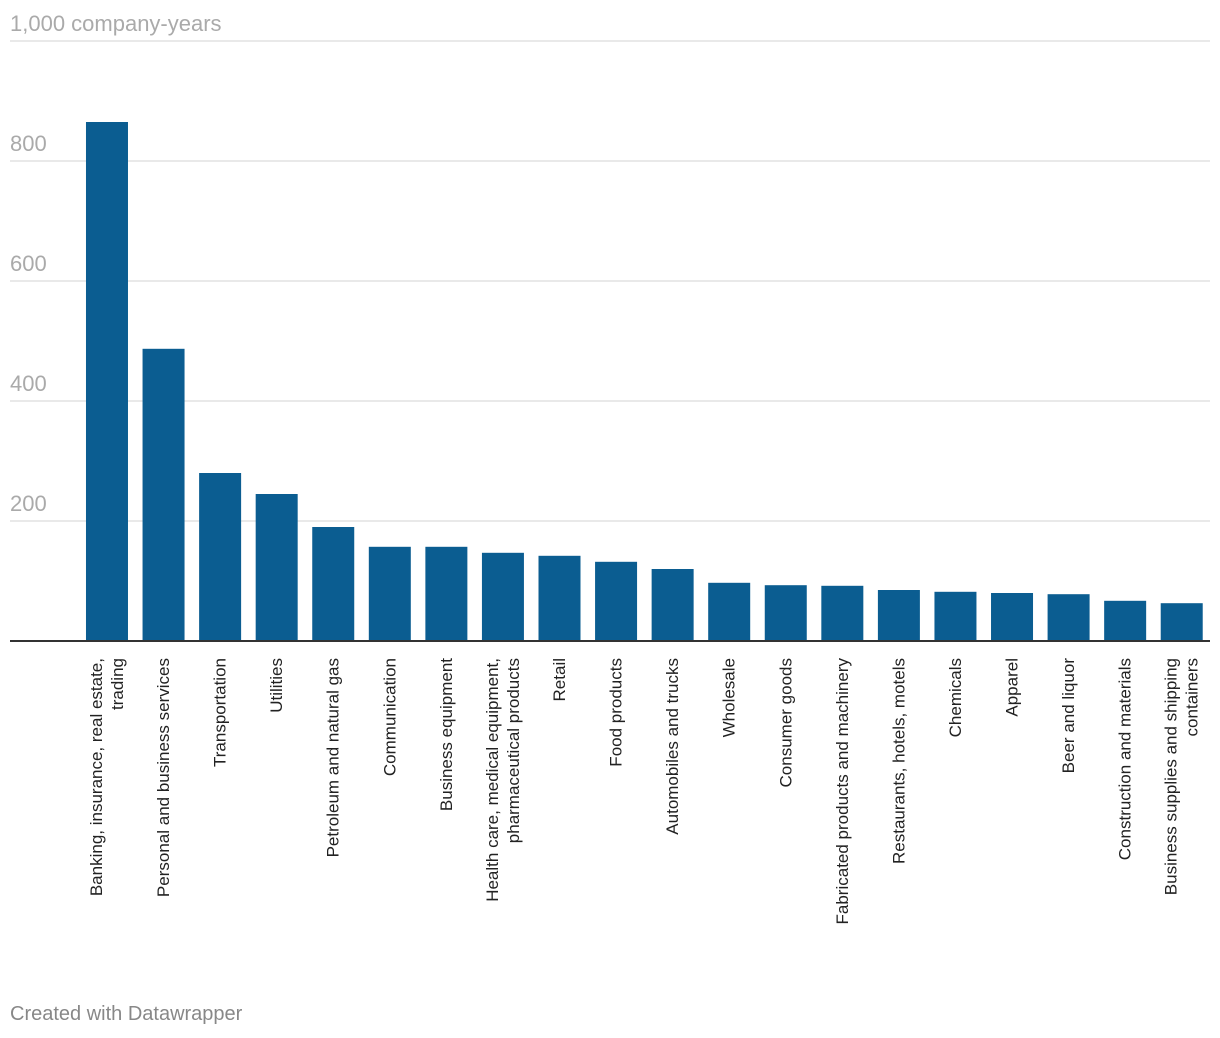  Describe the element at coordinates (28, 383) in the screenshot. I see `y-tick-label: 400` at that location.